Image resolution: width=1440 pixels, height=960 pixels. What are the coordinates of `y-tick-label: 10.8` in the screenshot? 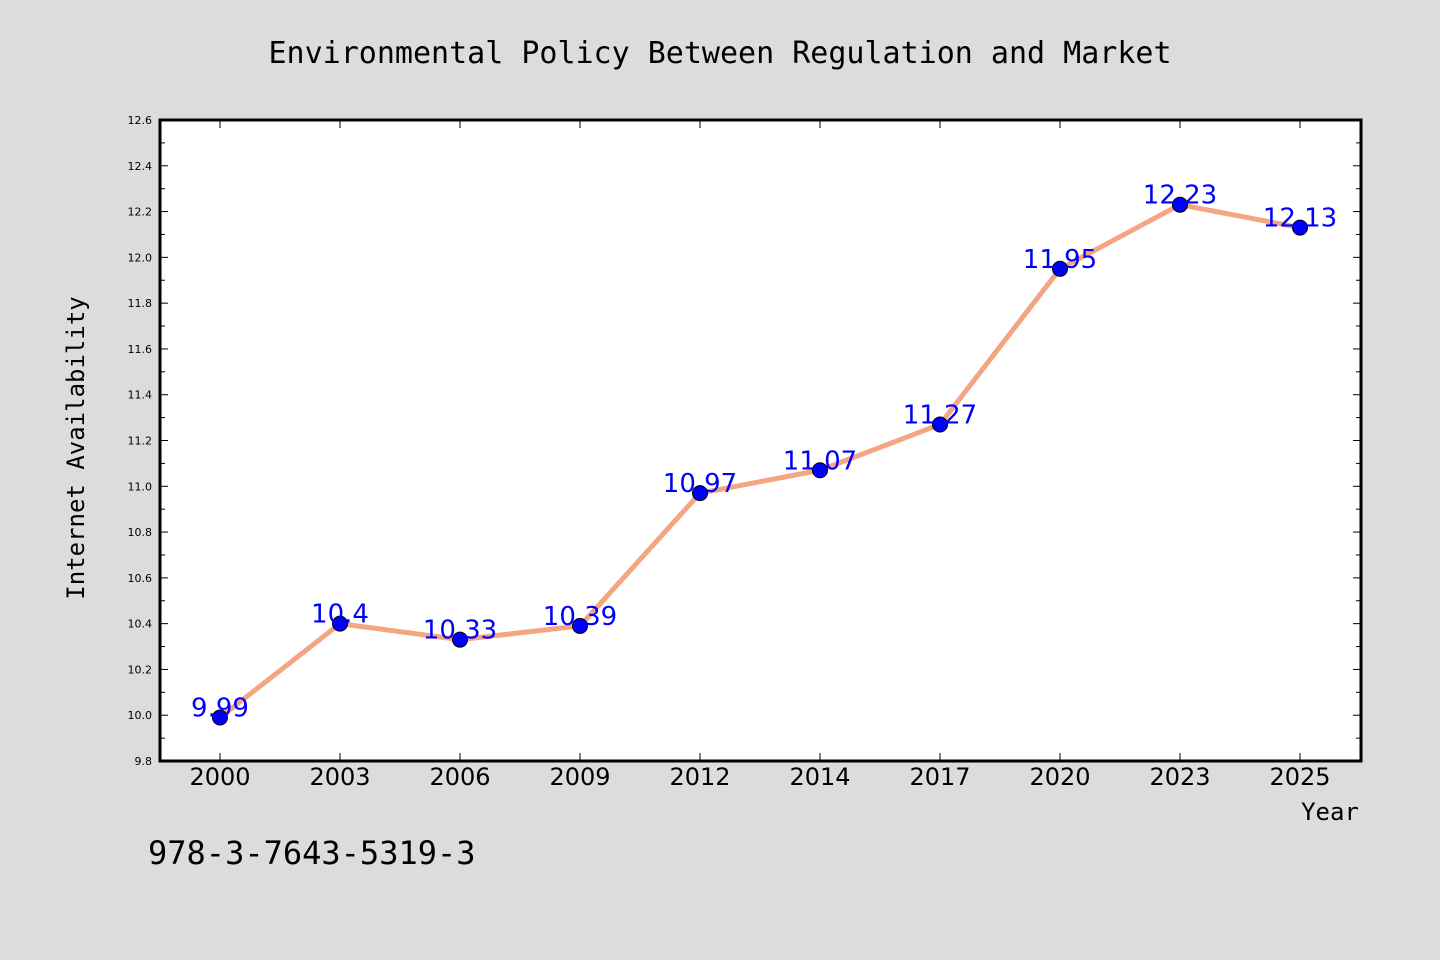 It's located at (140, 532).